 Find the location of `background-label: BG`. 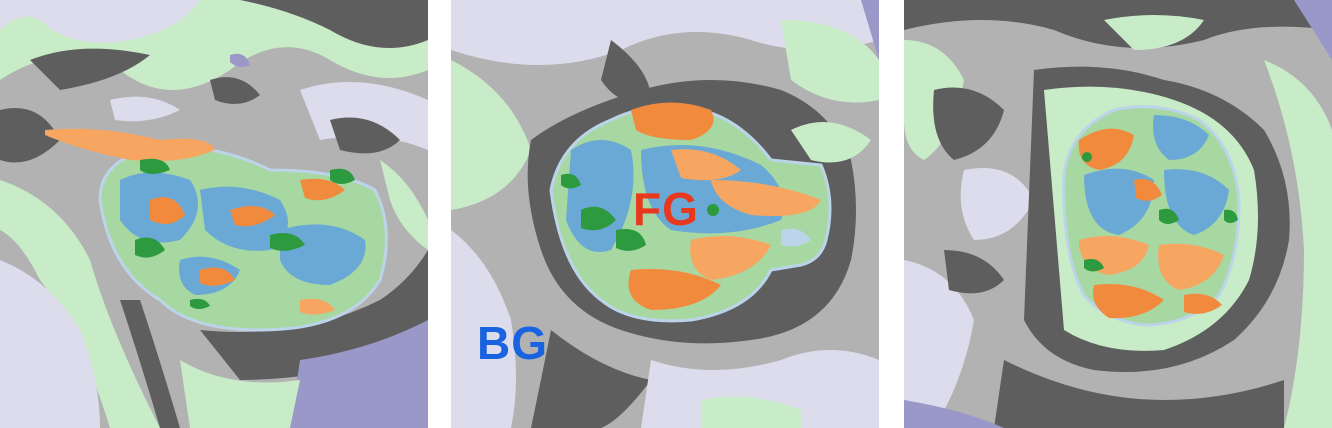

background-label: BG is located at coordinates (512, 343).